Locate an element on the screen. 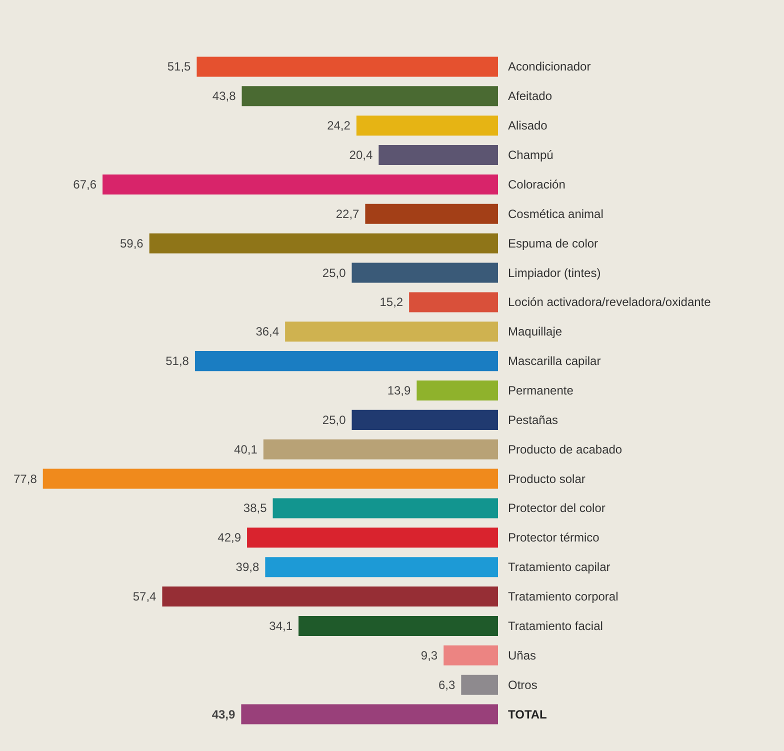  y-tick-label: Uñas is located at coordinates (522, 655).